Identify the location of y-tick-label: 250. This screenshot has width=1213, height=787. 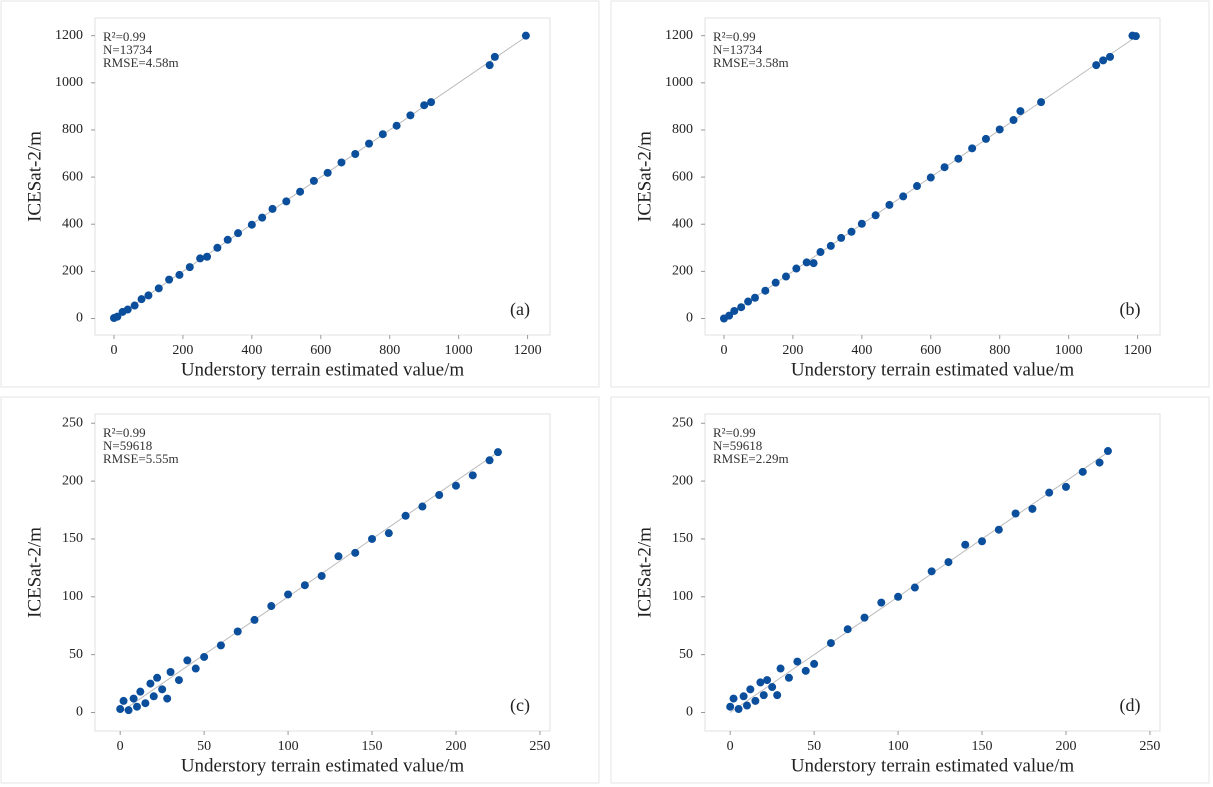
(682, 422).